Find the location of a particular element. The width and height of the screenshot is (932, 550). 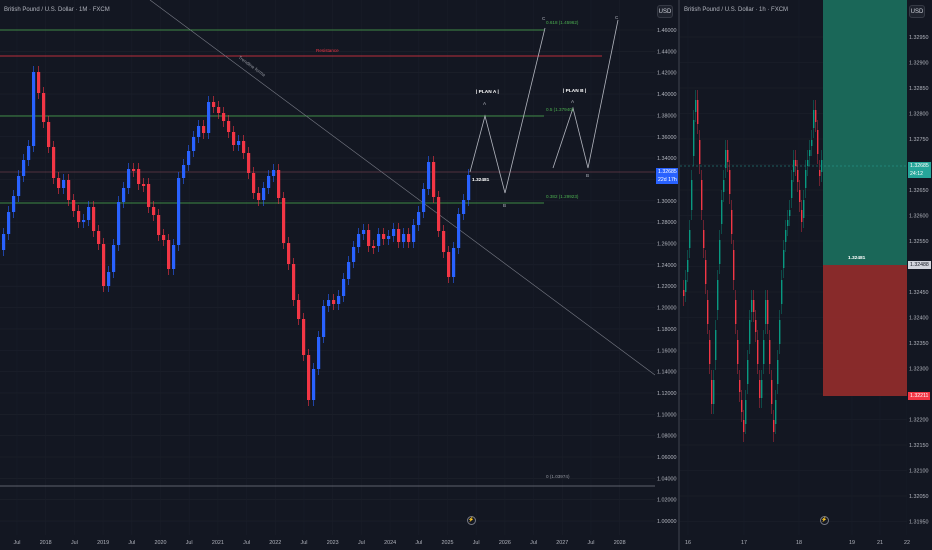

monthly-price-tick: 1.02000 is located at coordinates (667, 501).